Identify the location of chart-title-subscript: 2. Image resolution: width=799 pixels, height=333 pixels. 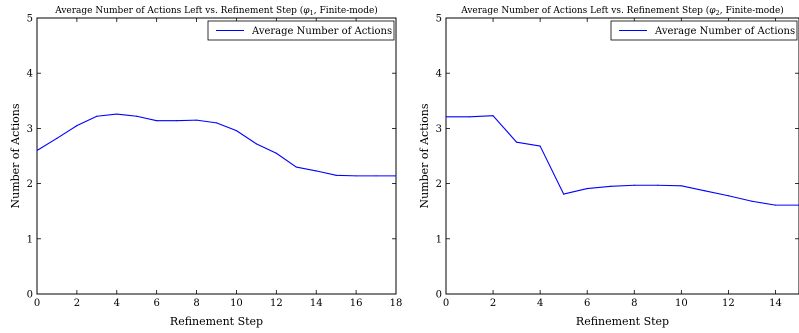
(718, 13).